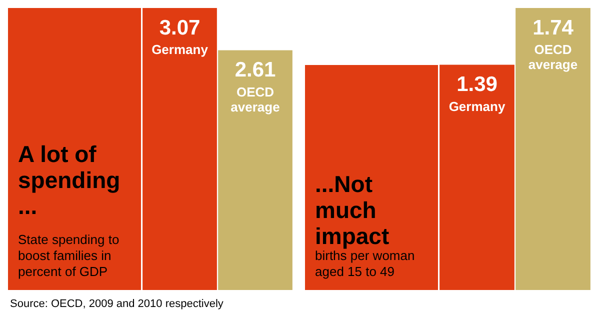 Image resolution: width=600 pixels, height=324 pixels. I want to click on data-label: 2.61, so click(255, 70).